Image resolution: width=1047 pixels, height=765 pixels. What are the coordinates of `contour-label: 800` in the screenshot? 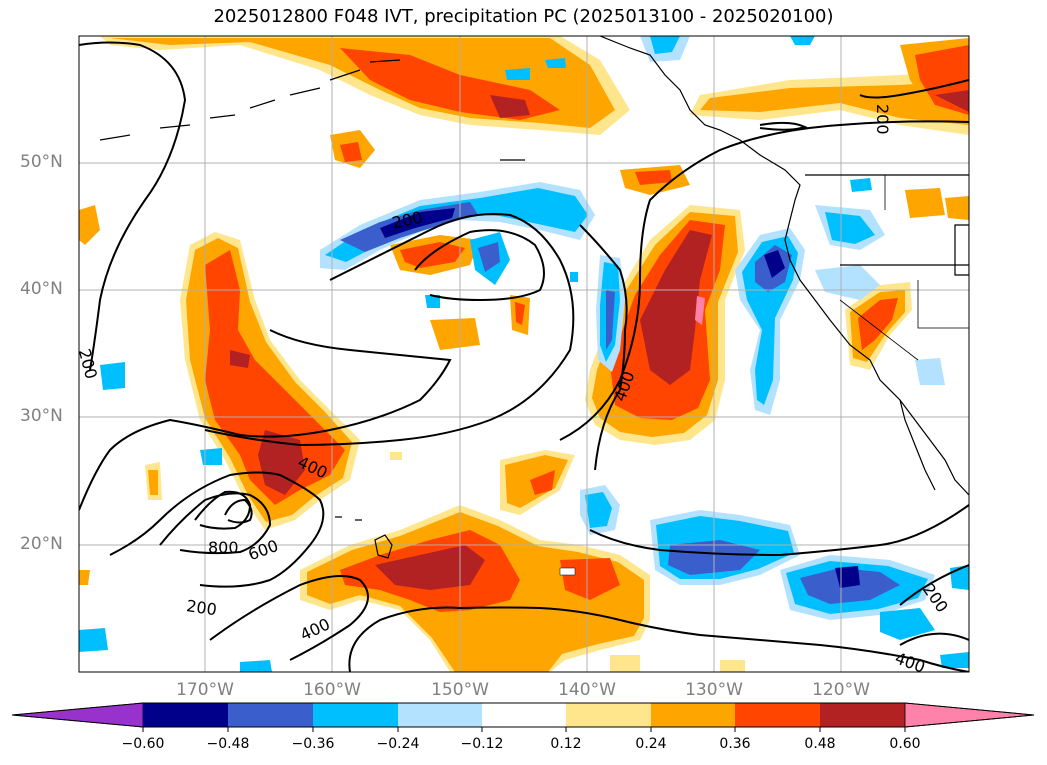 It's located at (223, 547).